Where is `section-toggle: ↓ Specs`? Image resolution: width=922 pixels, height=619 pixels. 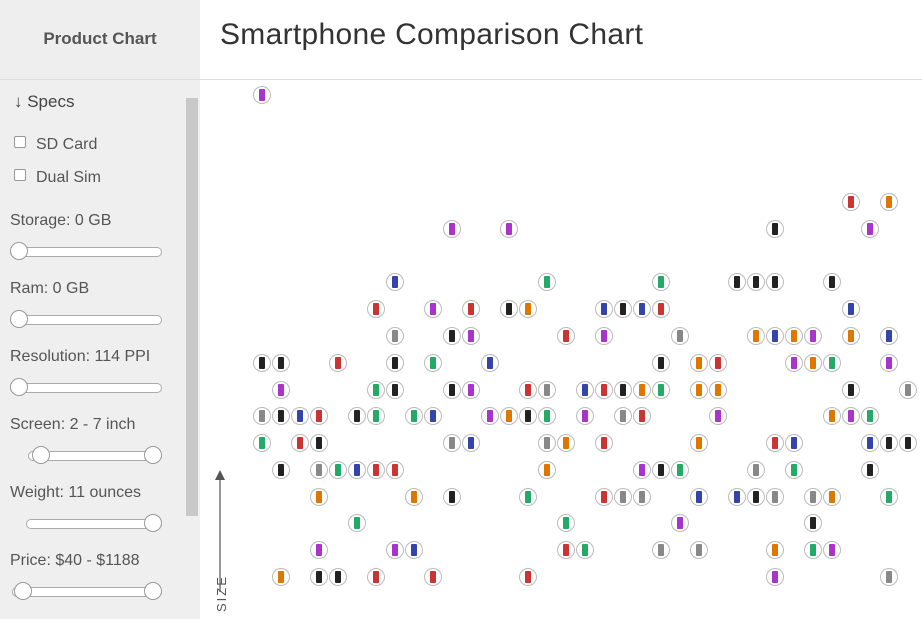
section-toggle: ↓ Specs is located at coordinates (44, 101).